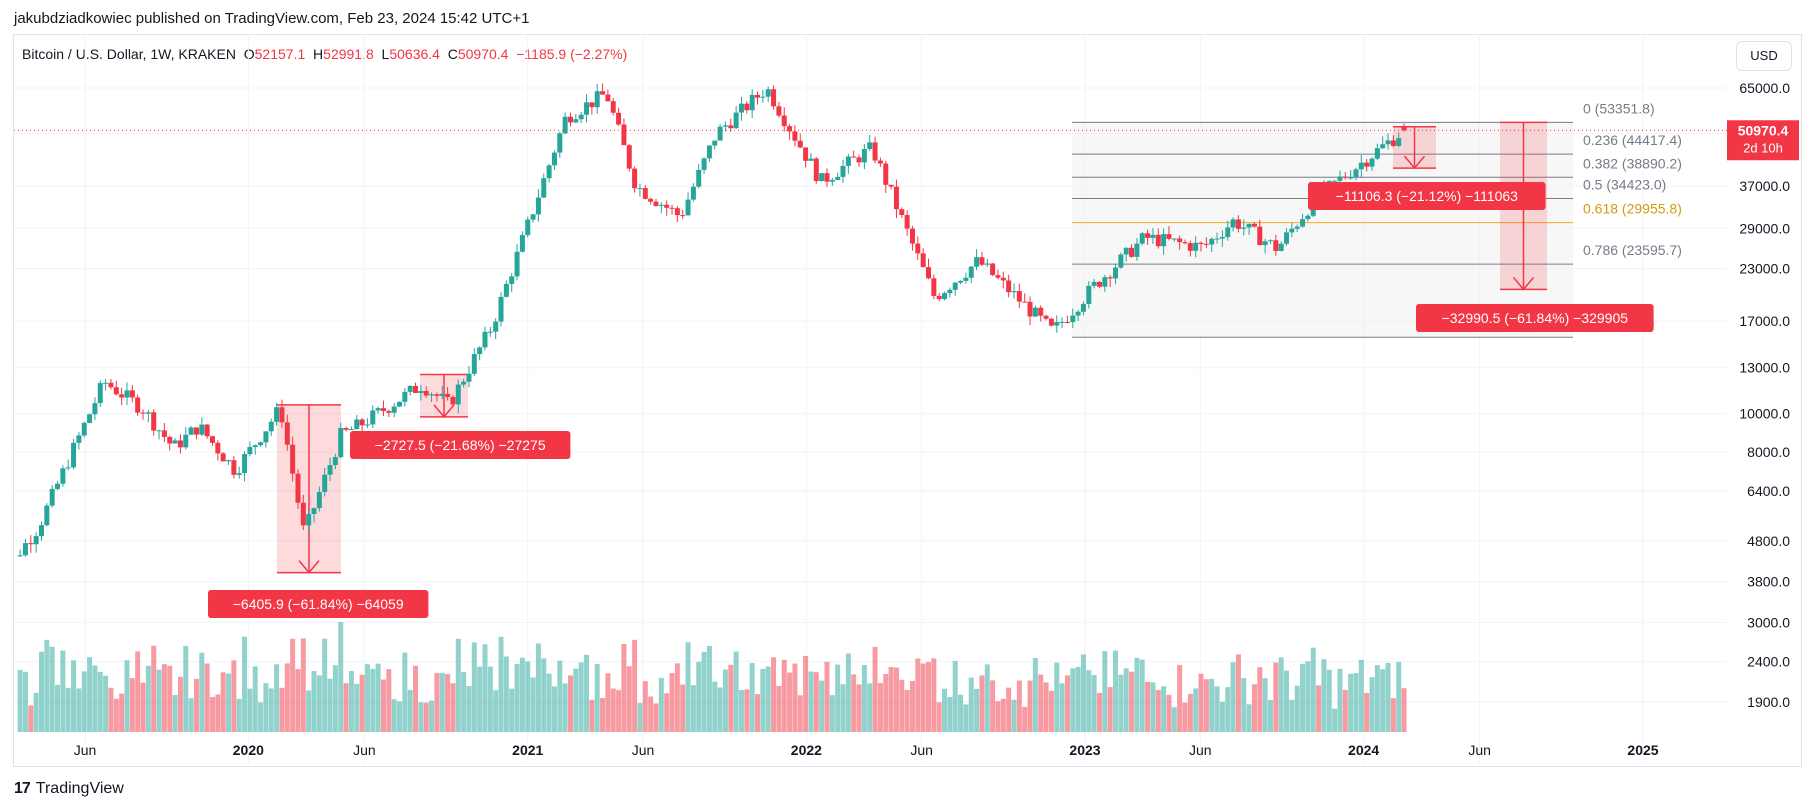 The width and height of the screenshot is (1815, 812). What do you see at coordinates (483, 54) in the screenshot?
I see `close-value: 50970.4` at bounding box center [483, 54].